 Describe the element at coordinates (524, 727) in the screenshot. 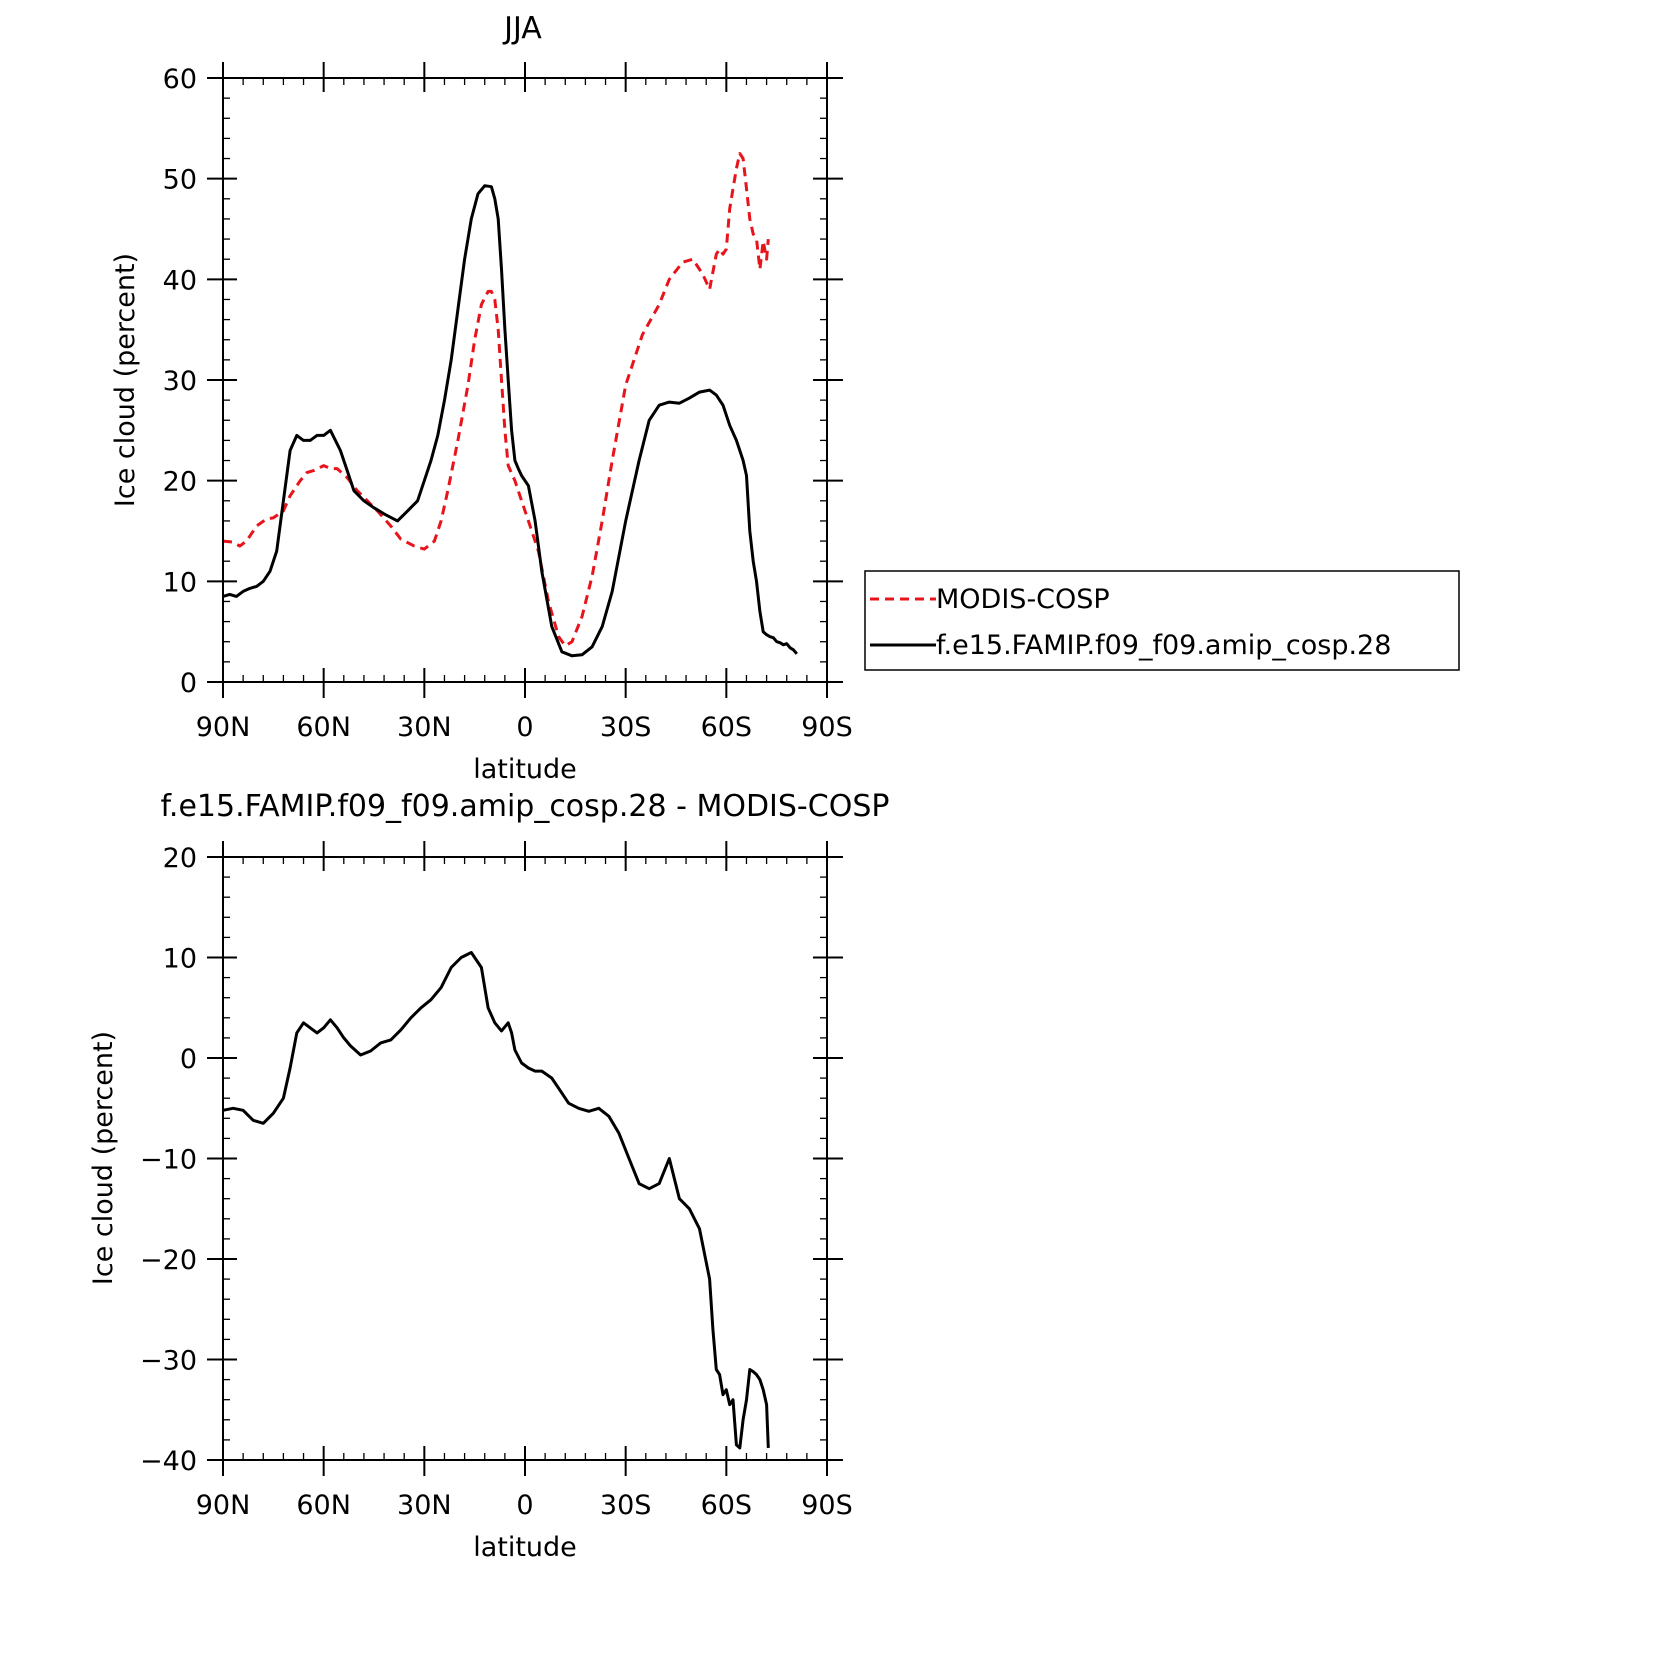

I see `top-x-tick-label: 0` at that location.